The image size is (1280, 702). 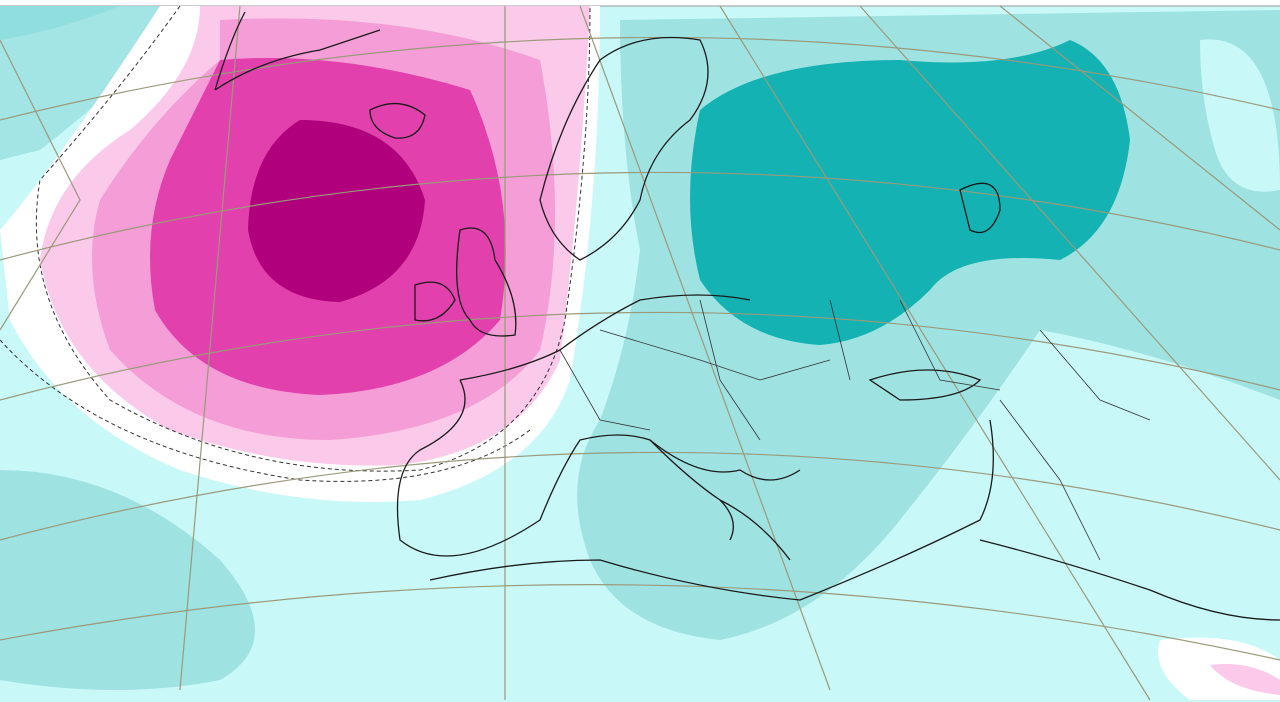 What do you see at coordinates (925, 385) in the screenshot?
I see `black-sea` at bounding box center [925, 385].